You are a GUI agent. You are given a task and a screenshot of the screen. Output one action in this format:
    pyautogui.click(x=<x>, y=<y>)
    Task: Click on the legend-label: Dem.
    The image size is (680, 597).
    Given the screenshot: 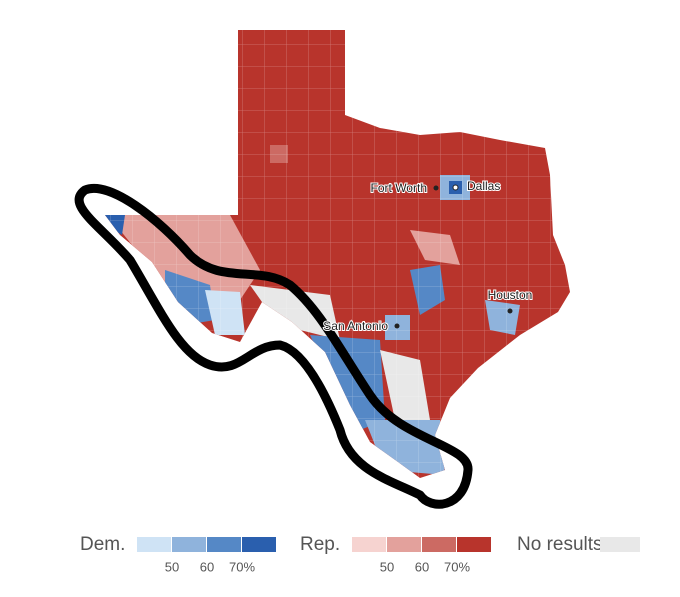 What is the action you would take?
    pyautogui.click(x=102, y=544)
    